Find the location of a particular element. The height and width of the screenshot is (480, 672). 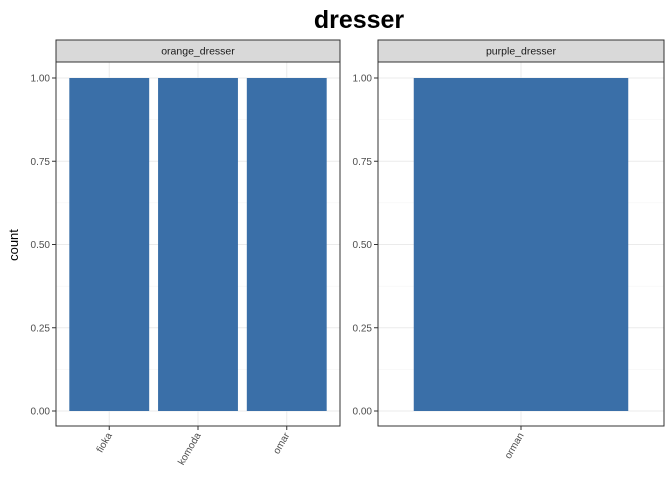

facet-strip-label: purple_dresser is located at coordinates (521, 52).